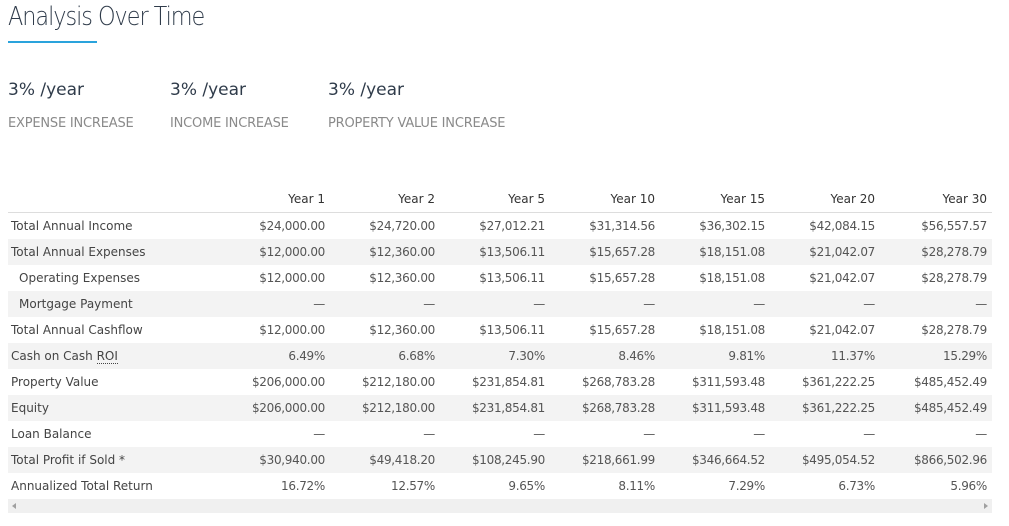  Describe the element at coordinates (500, 434) in the screenshot. I see `table-row: Loan Balance — — — — — — —` at that location.